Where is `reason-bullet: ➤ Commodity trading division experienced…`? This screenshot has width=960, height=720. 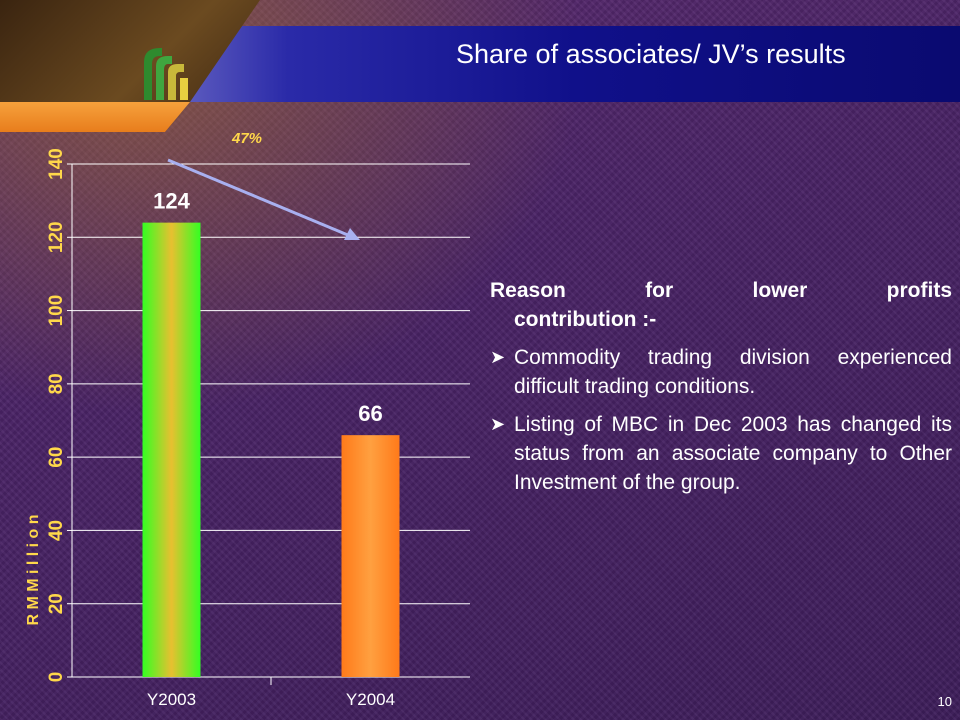 reason-bullet: ➤ Commodity trading division experienced… is located at coordinates (721, 372).